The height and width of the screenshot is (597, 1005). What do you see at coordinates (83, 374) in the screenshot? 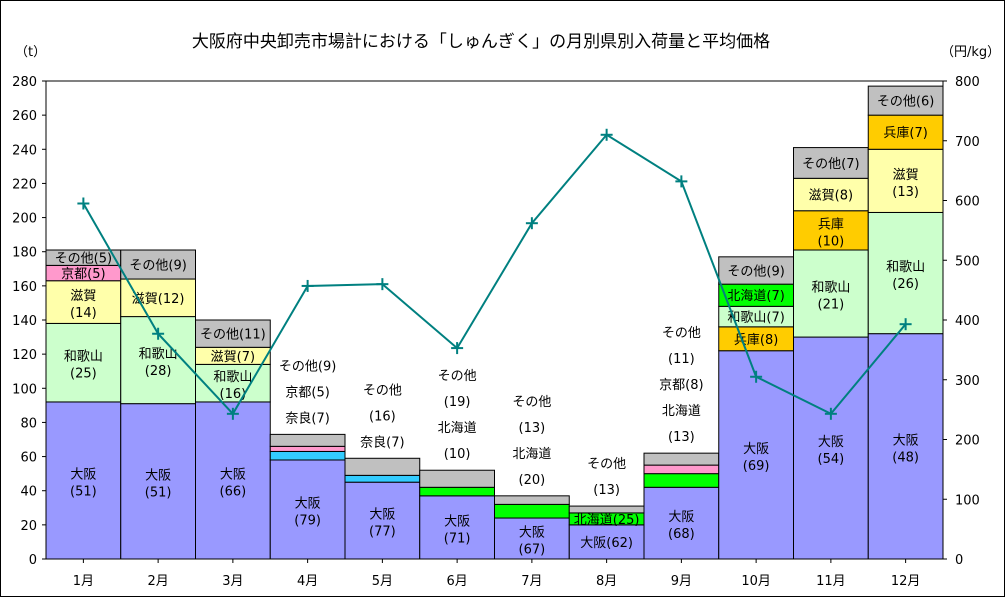
I see `segment-percent: (25)` at bounding box center [83, 374].